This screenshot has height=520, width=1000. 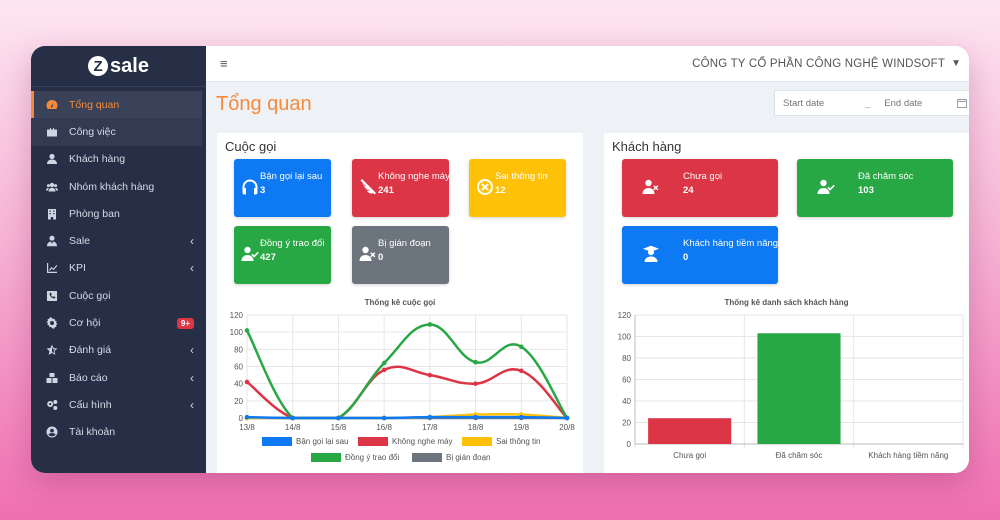 What do you see at coordinates (118, 350) in the screenshot?
I see `sidebar-item-9: Đánh giá ‹` at bounding box center [118, 350].